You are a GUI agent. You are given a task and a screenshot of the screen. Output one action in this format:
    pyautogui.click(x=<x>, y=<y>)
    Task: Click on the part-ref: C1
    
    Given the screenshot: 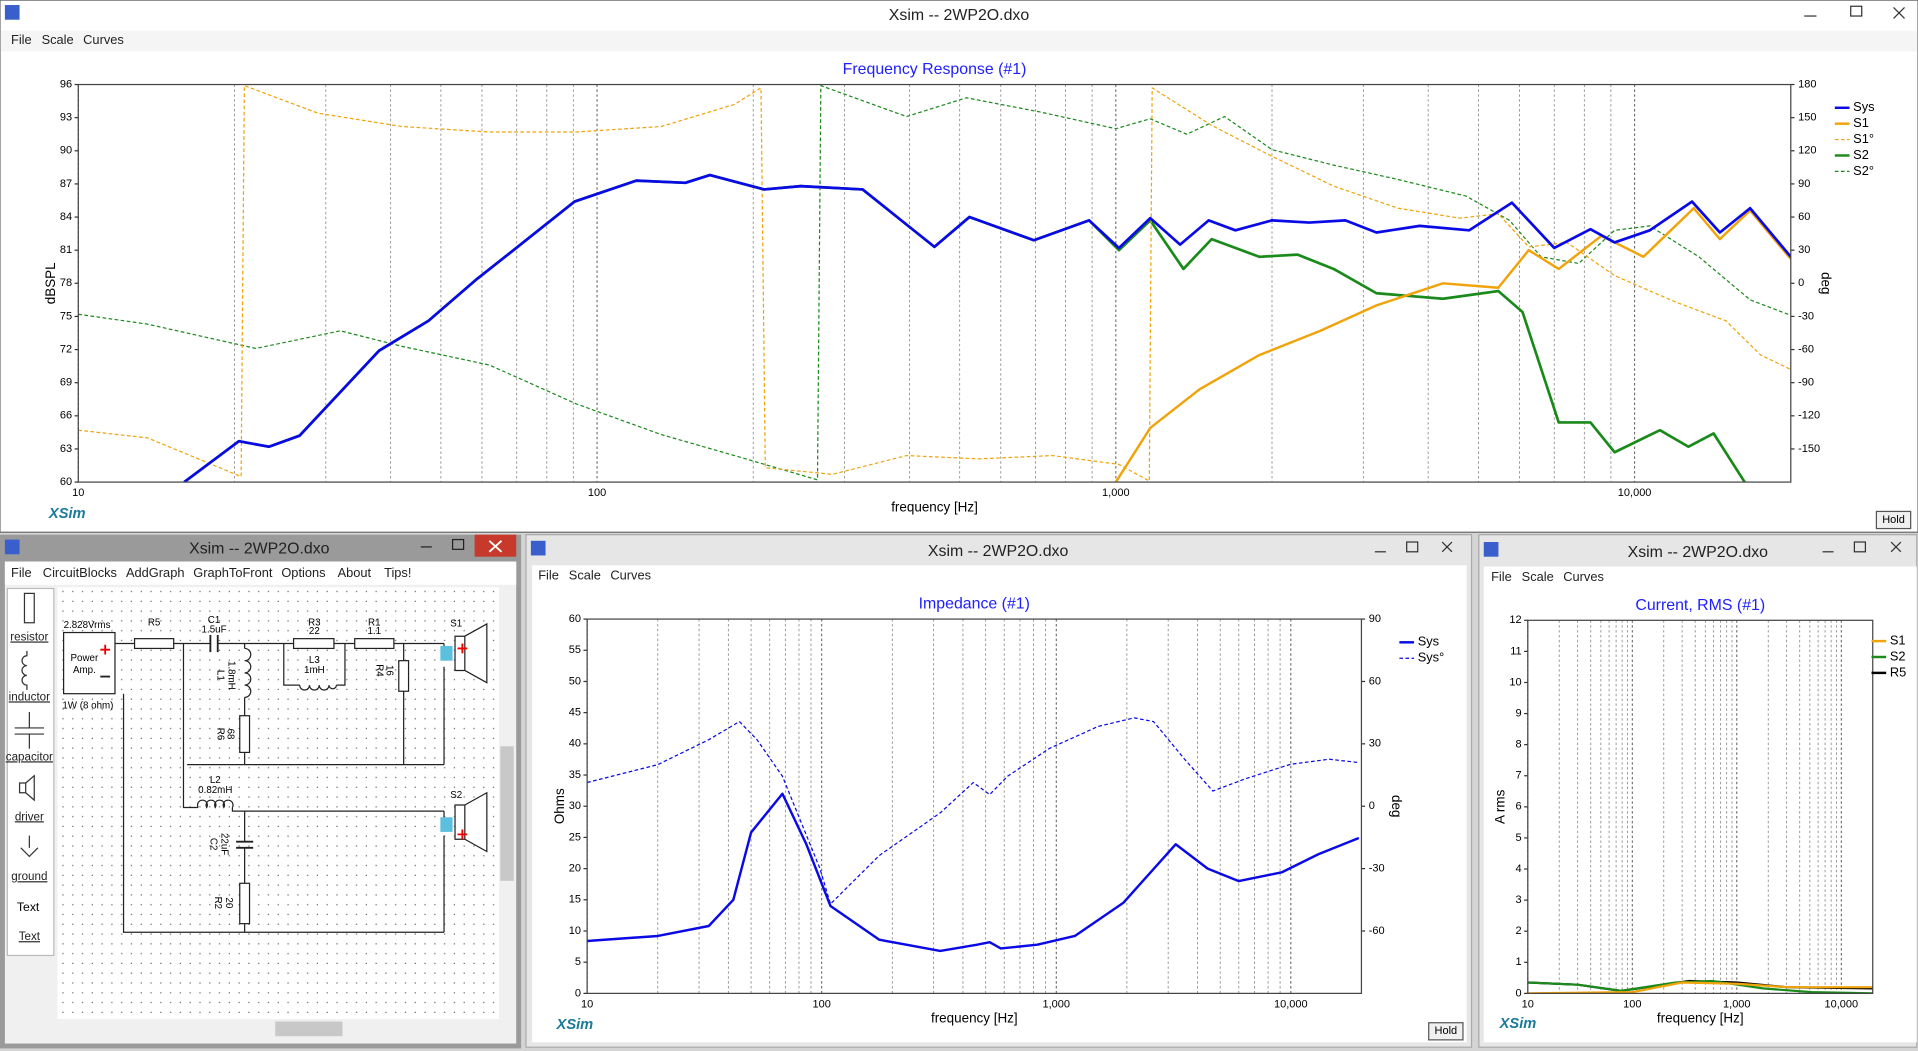 What is the action you would take?
    pyautogui.click(x=214, y=620)
    